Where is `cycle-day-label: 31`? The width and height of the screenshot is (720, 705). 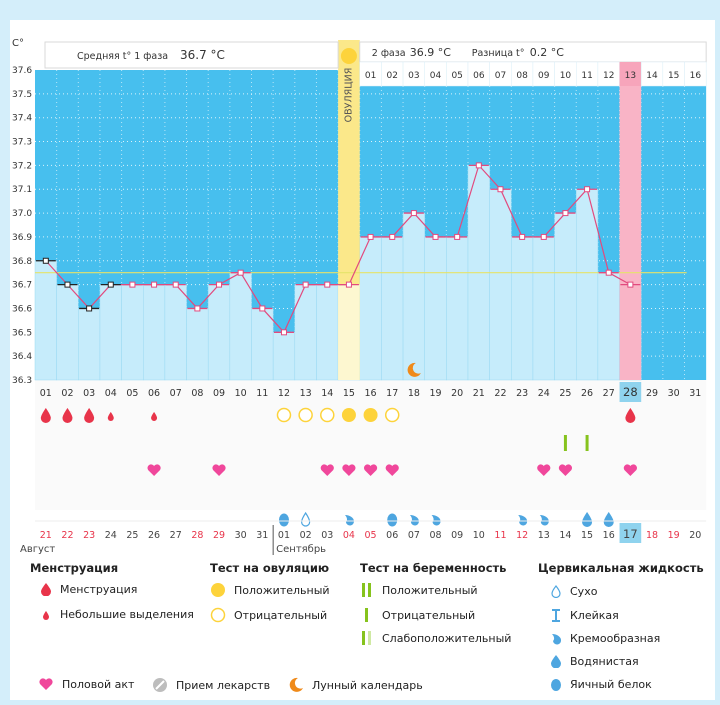 cycle-day-label: 31 is located at coordinates (695, 393).